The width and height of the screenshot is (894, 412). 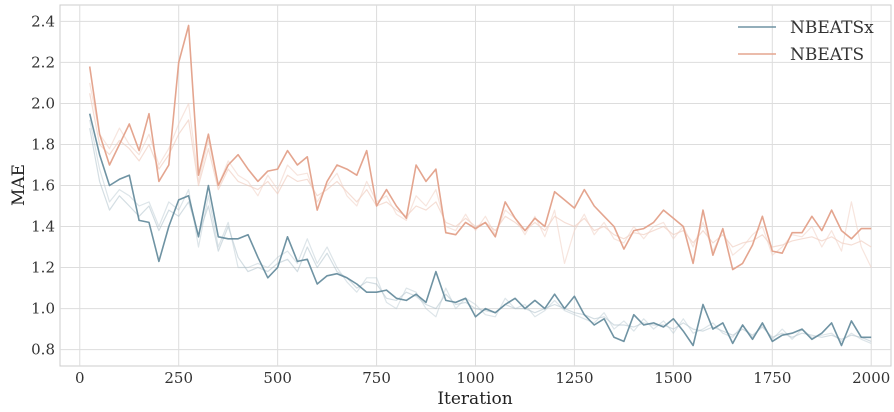 I want to click on y-tick-label: 1.4, so click(x=43, y=227).